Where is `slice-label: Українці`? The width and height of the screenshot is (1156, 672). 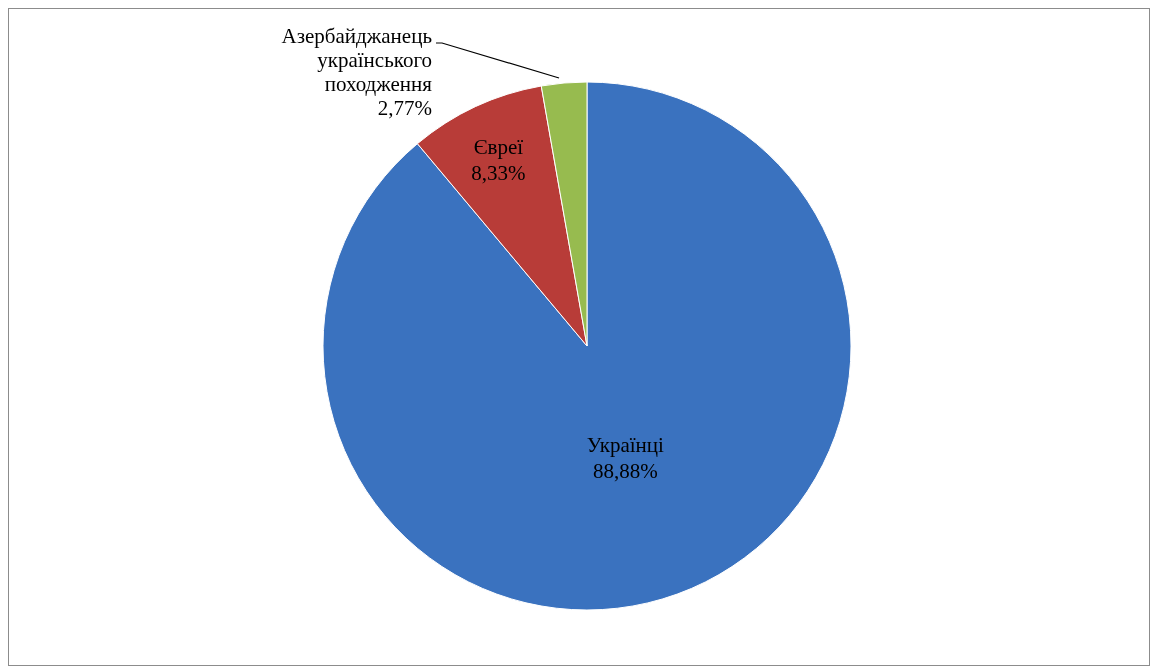
slice-label: Українці is located at coordinates (625, 444).